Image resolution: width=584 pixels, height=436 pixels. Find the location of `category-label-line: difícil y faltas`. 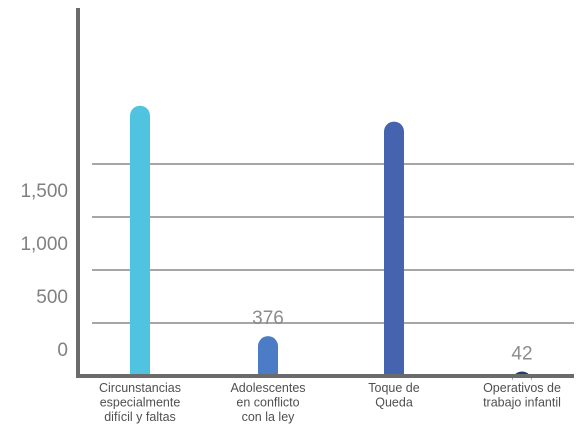

category-label-line: difícil y faltas is located at coordinates (140, 417).